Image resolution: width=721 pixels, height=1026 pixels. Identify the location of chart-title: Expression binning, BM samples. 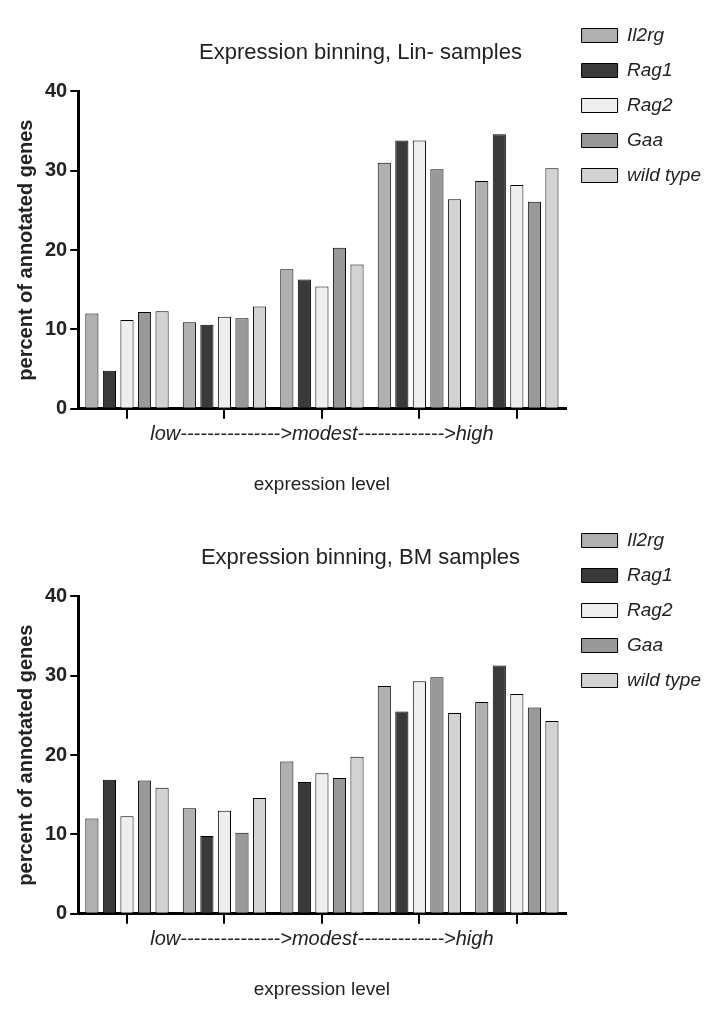
(360, 557).